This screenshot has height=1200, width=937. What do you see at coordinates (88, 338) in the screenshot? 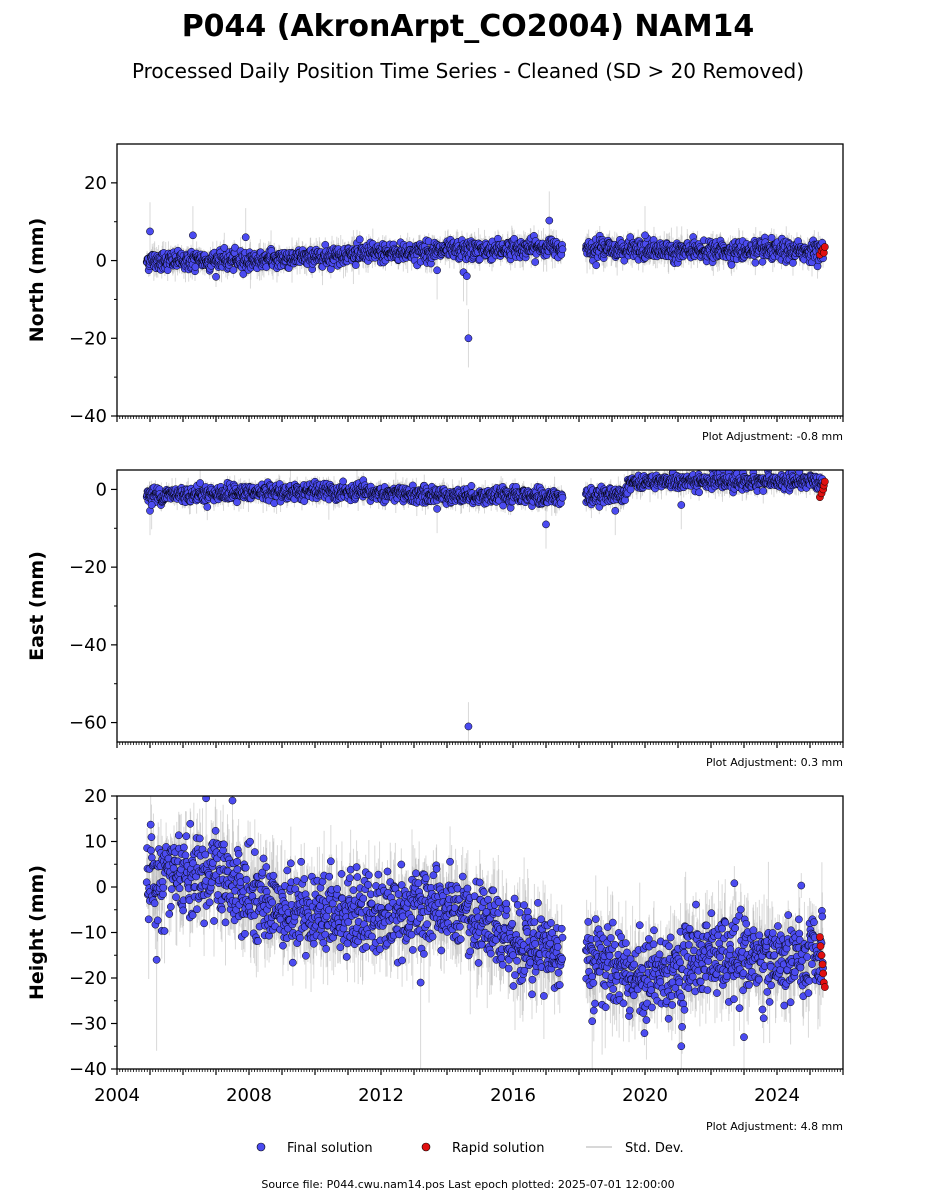
I see `y-tick-label: −20` at bounding box center [88, 338].